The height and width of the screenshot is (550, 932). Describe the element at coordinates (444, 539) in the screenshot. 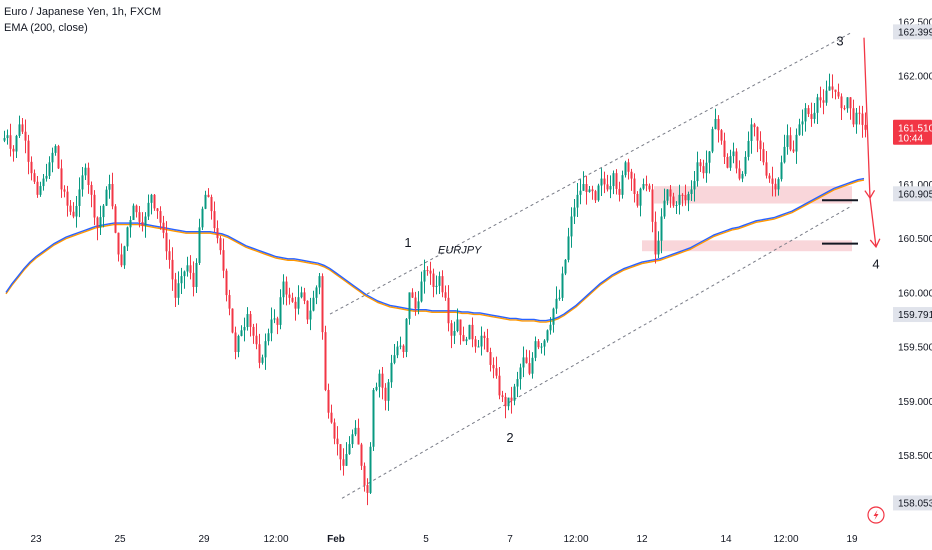

I see `time-axis: 23 25 29 12:00 Feb 5 7 12:00 12 14 12:00 19` at that location.